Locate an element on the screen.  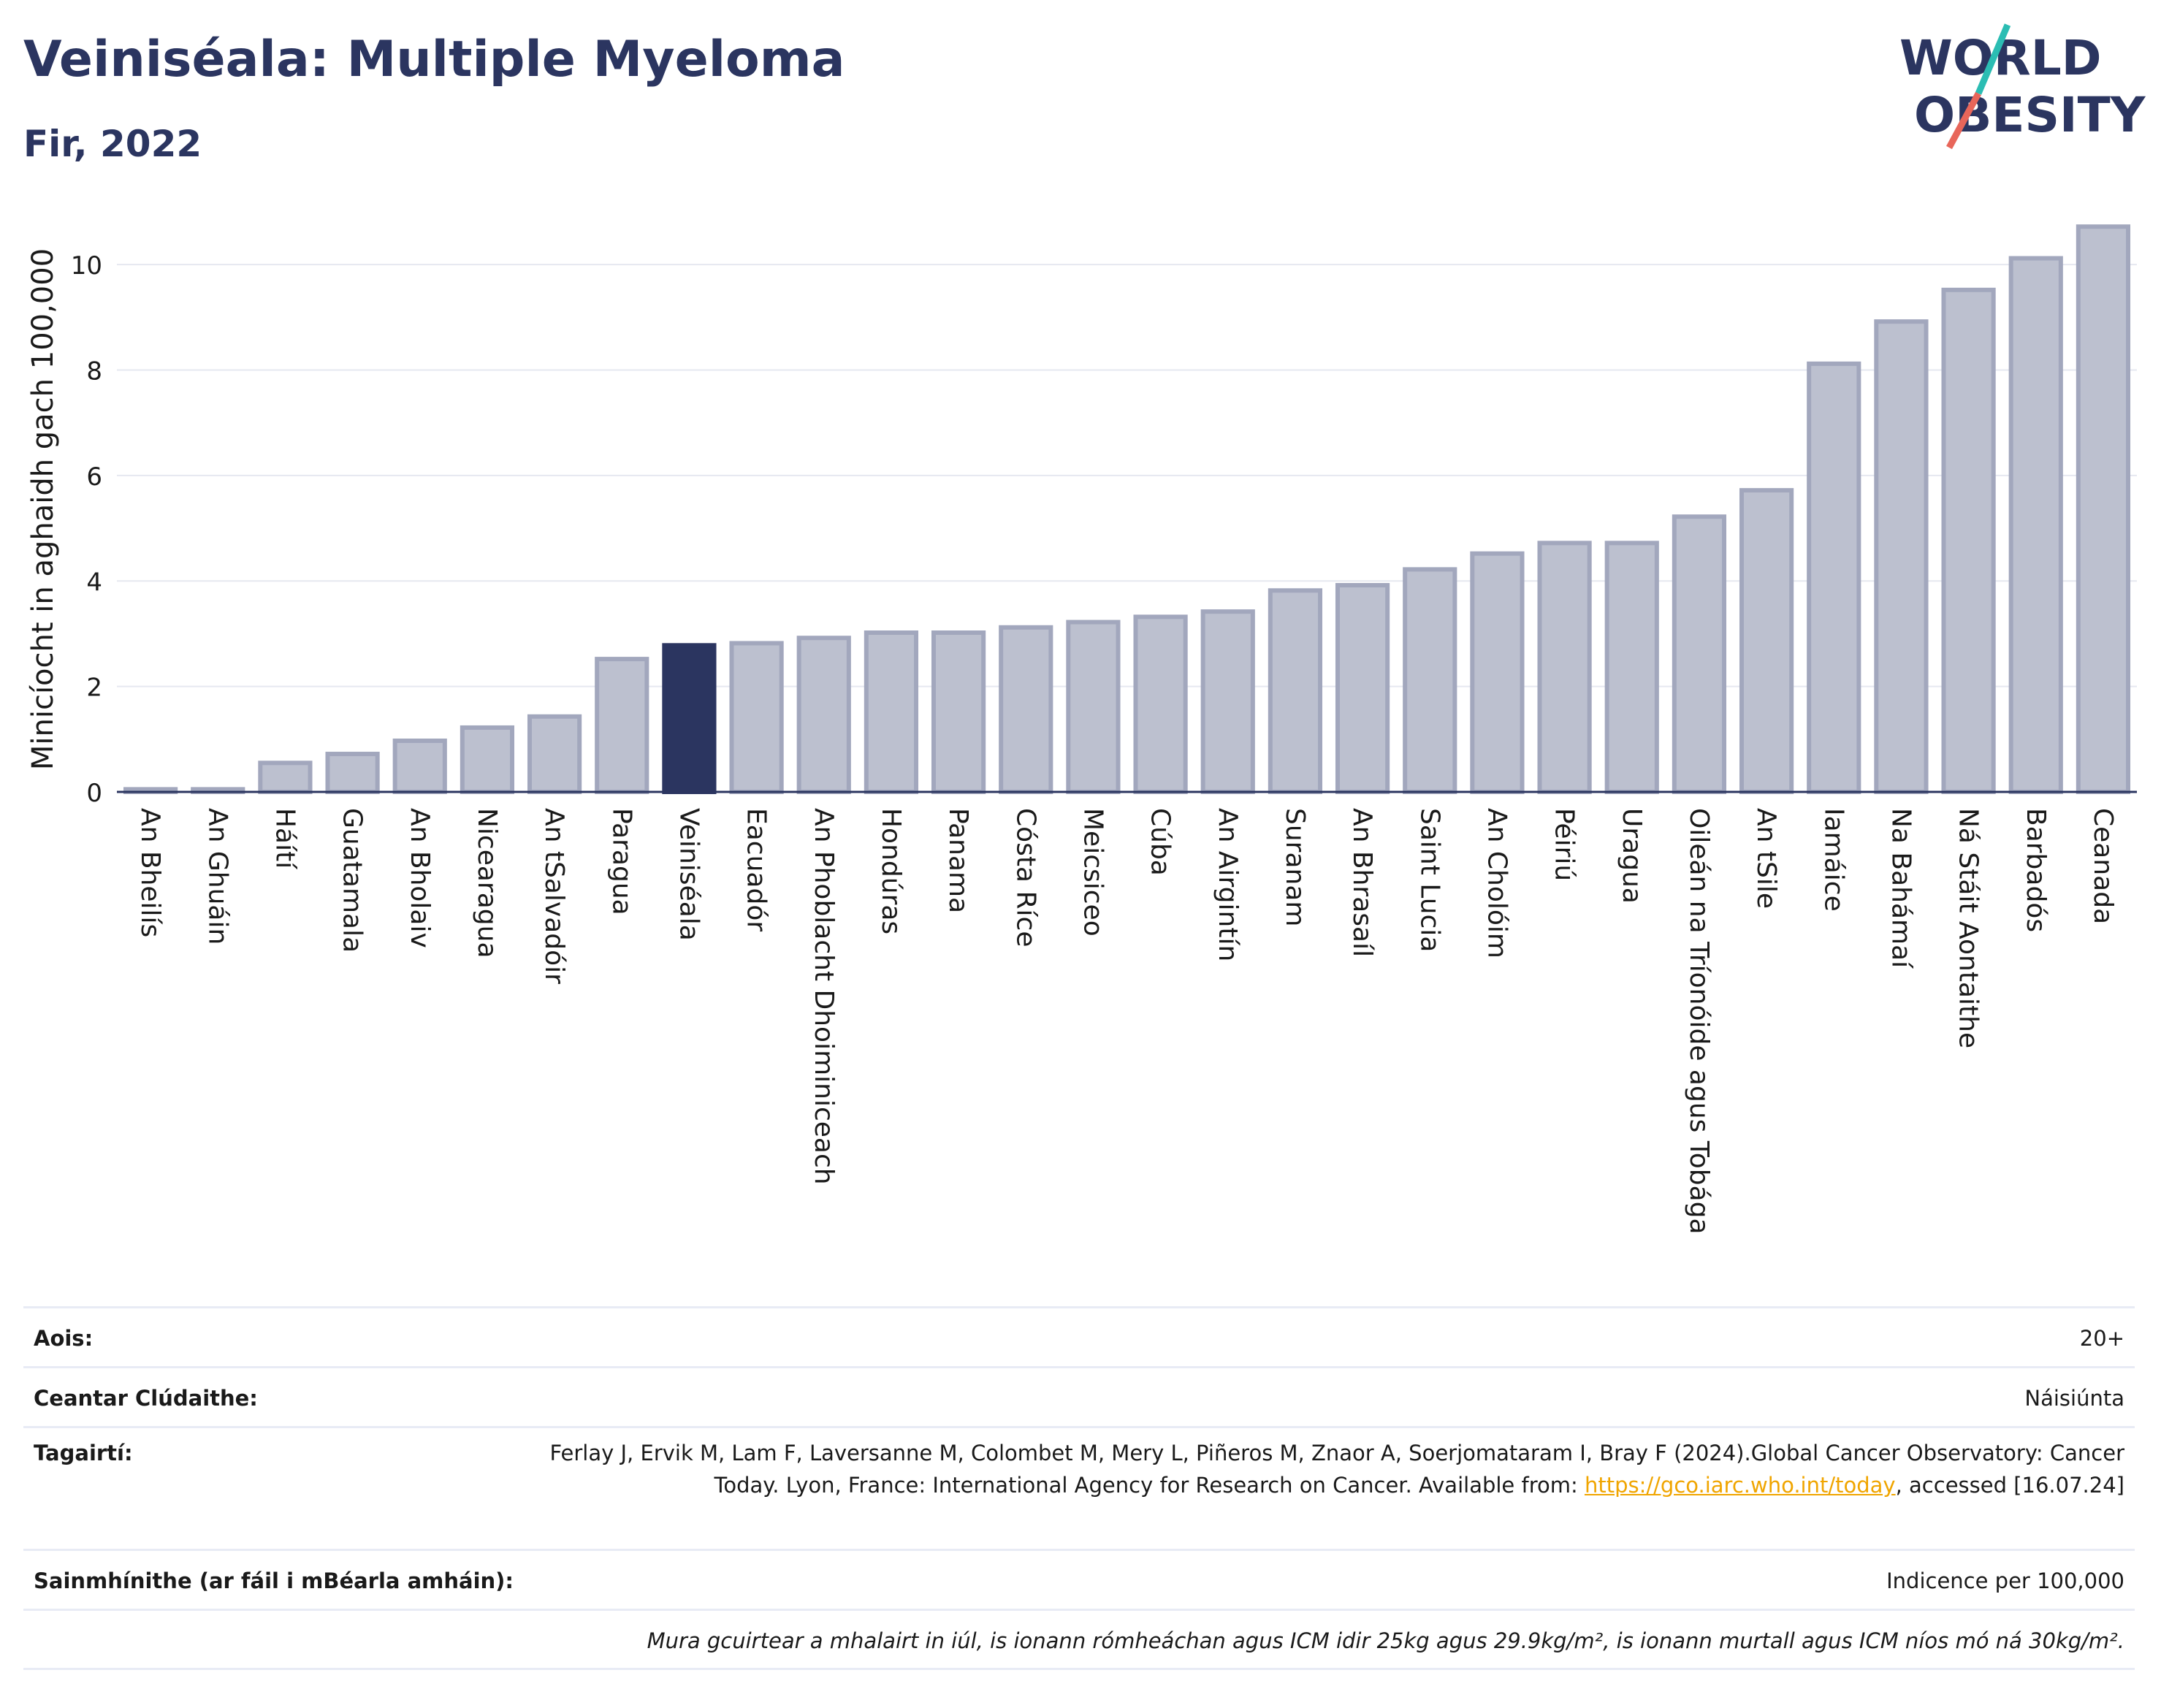
chart-subtitle: Fir, 2022 is located at coordinates (113, 144).